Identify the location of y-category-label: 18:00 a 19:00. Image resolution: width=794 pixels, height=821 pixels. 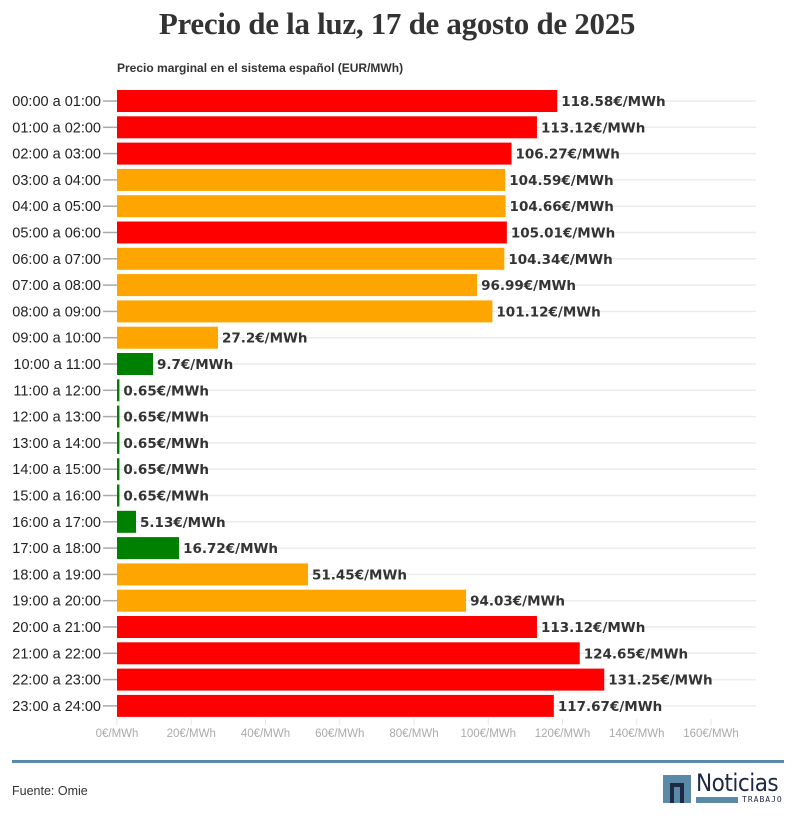
(56, 575).